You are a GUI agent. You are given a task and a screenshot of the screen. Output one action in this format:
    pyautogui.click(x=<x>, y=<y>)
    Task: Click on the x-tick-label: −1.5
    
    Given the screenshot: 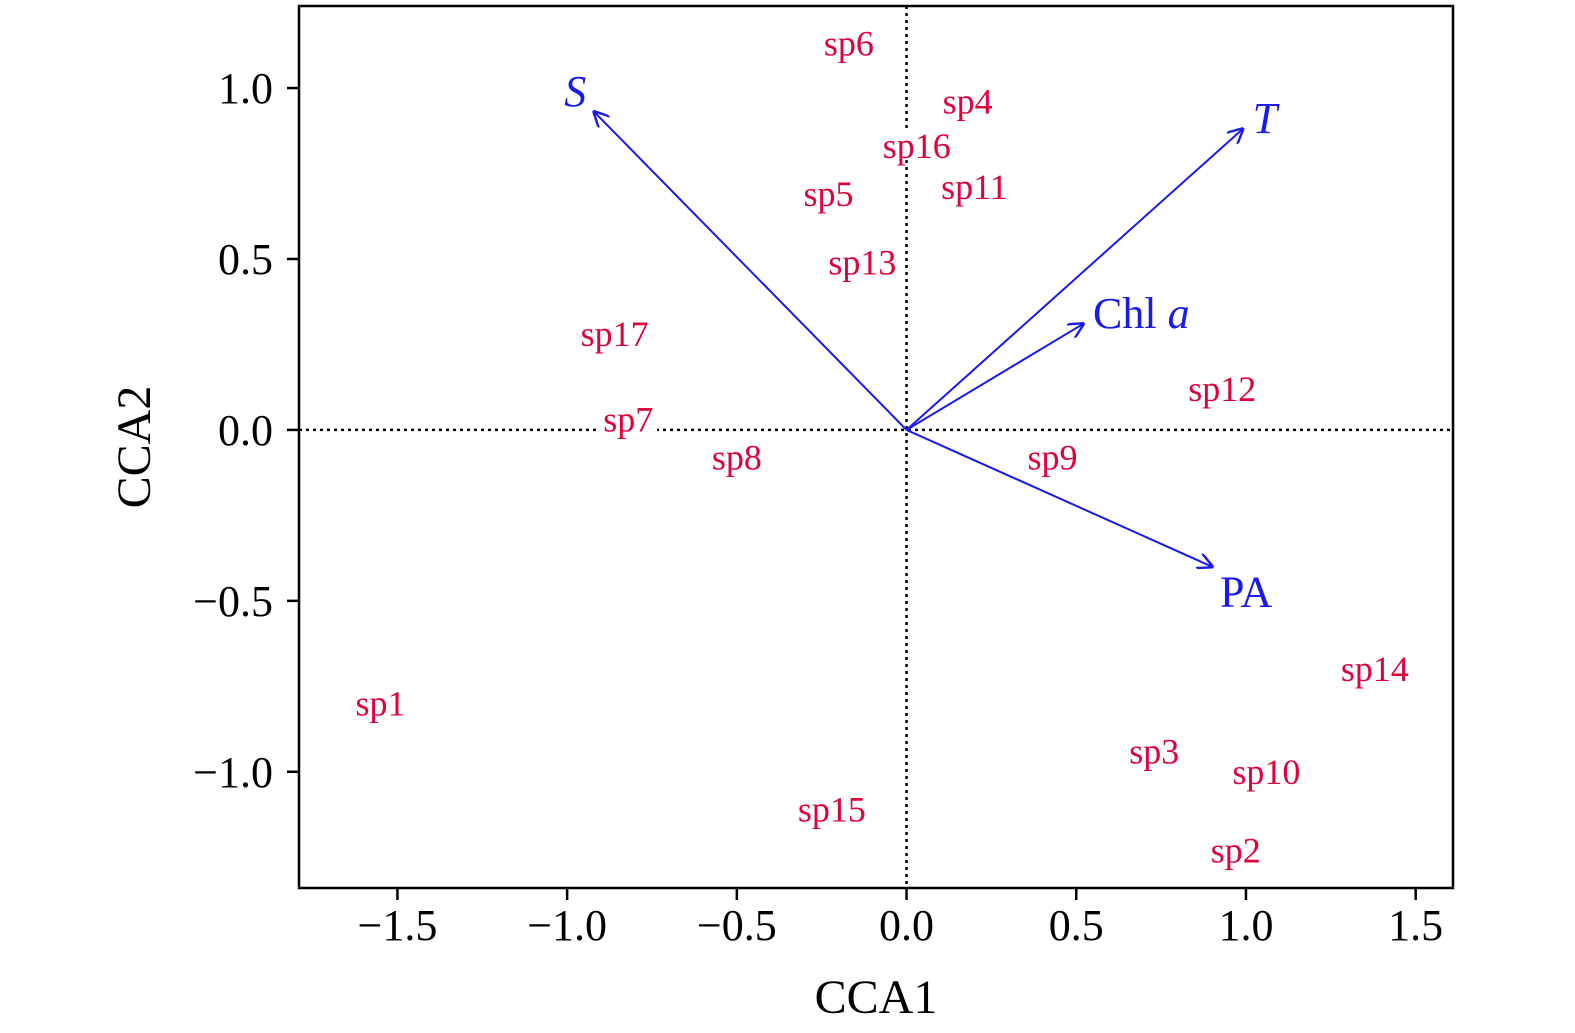 What is the action you would take?
    pyautogui.click(x=398, y=925)
    